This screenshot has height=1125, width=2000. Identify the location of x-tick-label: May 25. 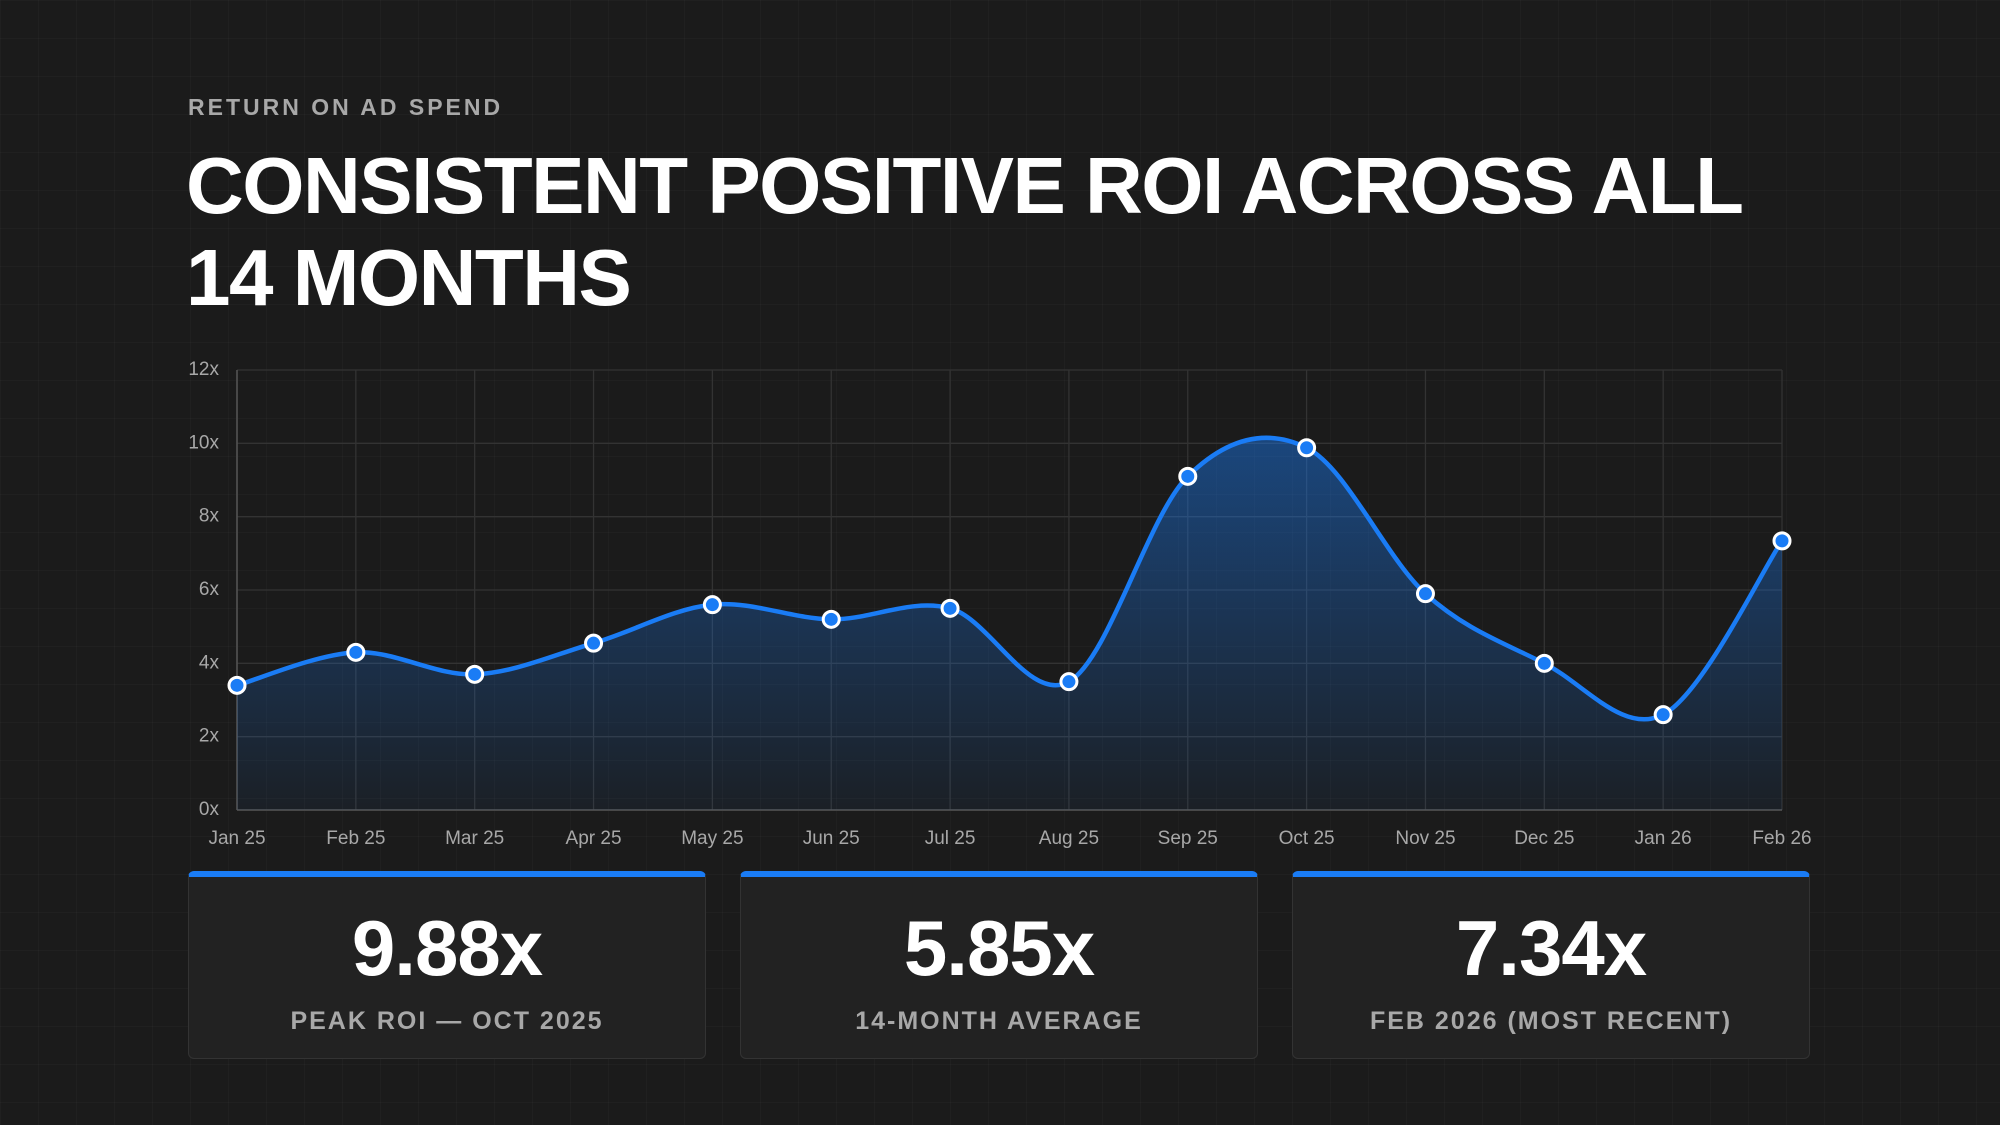
(712, 838).